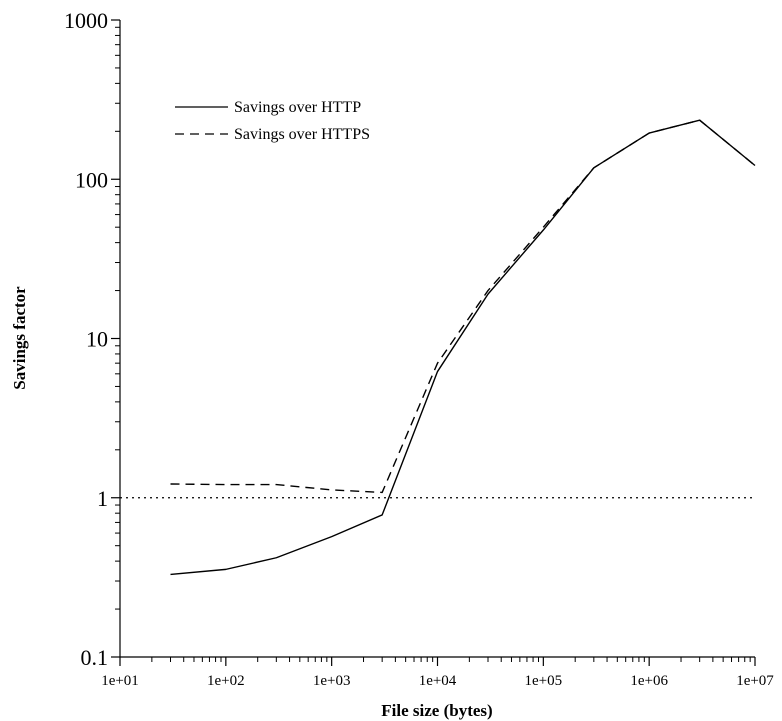  Describe the element at coordinates (102, 498) in the screenshot. I see `y-tick-label: 1` at that location.